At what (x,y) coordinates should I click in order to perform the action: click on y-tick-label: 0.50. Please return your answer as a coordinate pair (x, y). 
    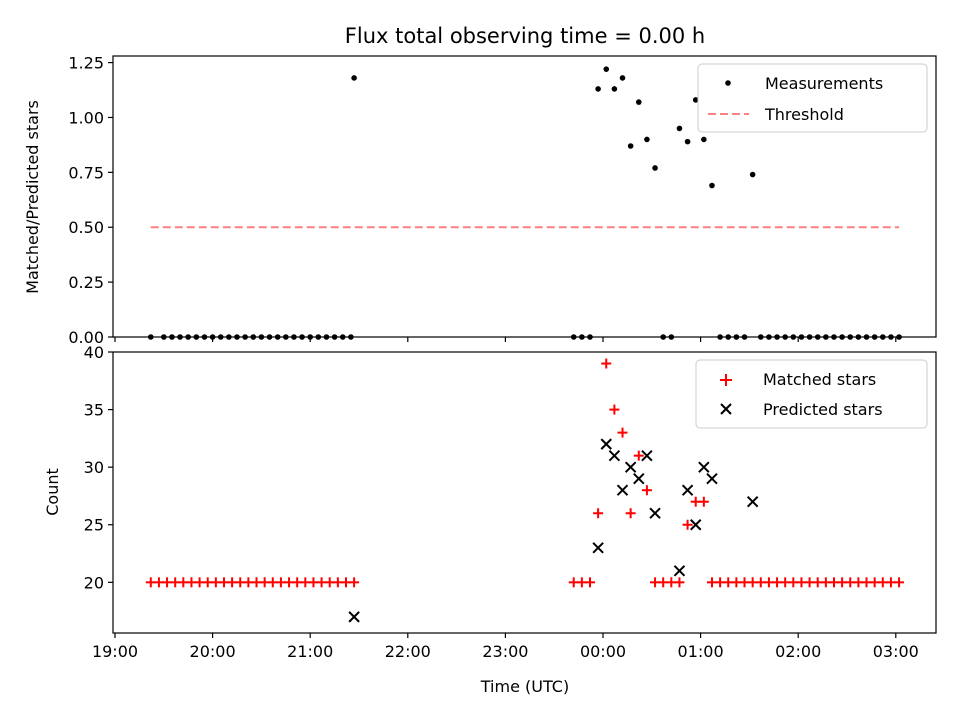
    Looking at the image, I should click on (86, 227).